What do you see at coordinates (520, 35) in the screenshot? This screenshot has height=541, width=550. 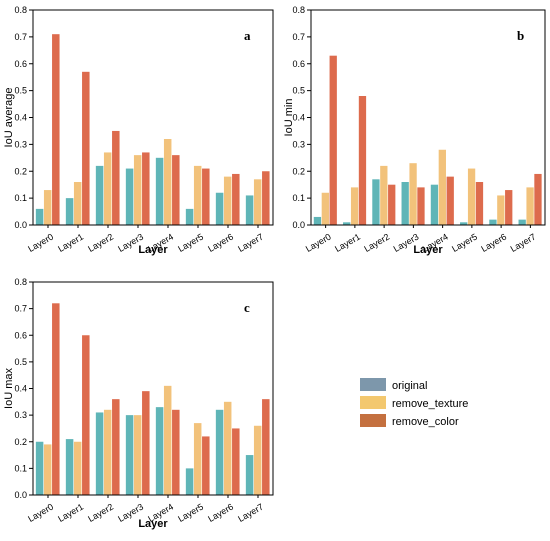 I see `panel-letter: b` at bounding box center [520, 35].